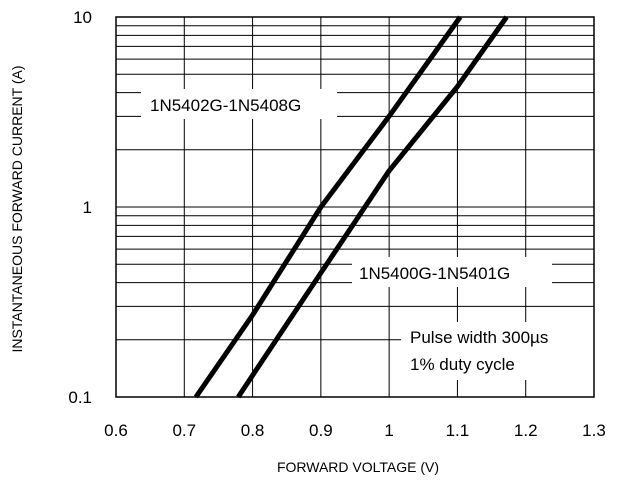 The image size is (621, 481). Describe the element at coordinates (526, 430) in the screenshot. I see `x-tick-label: 1.2` at that location.